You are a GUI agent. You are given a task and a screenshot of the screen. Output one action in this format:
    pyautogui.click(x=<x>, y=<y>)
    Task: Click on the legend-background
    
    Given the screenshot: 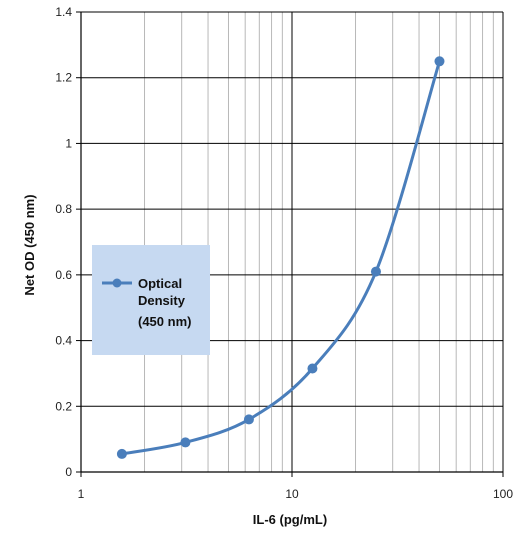 What is the action you would take?
    pyautogui.click(x=151, y=300)
    